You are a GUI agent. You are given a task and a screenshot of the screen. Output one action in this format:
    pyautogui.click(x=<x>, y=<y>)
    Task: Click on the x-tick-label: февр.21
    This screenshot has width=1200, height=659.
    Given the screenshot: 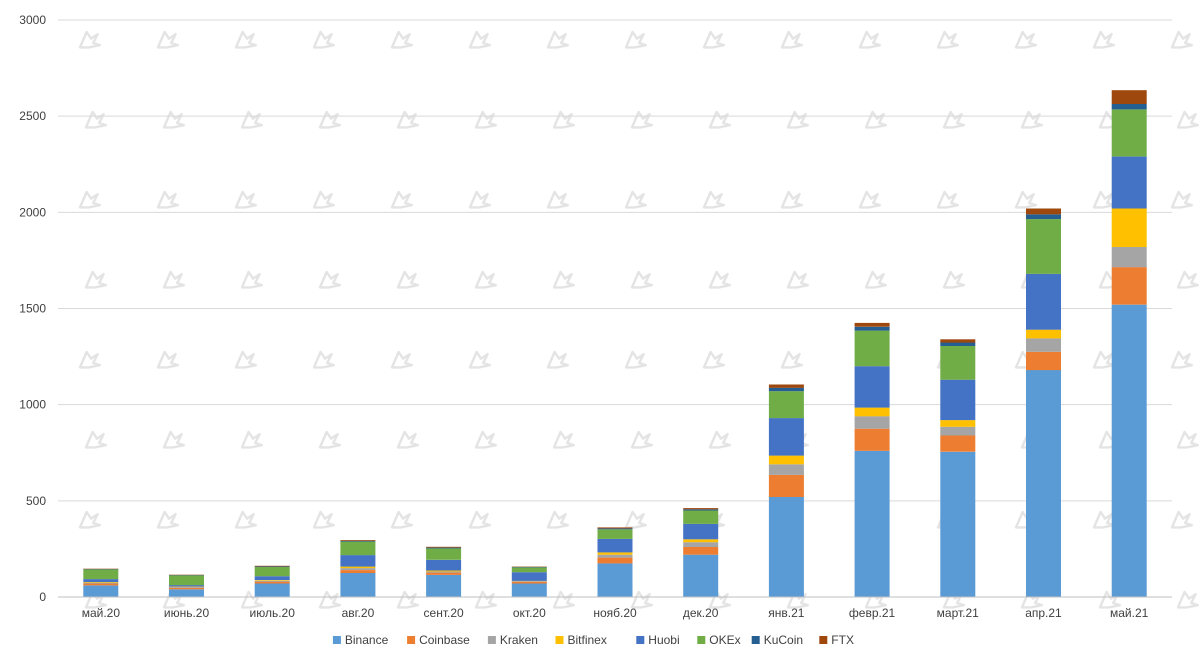 What is the action you would take?
    pyautogui.click(x=872, y=613)
    